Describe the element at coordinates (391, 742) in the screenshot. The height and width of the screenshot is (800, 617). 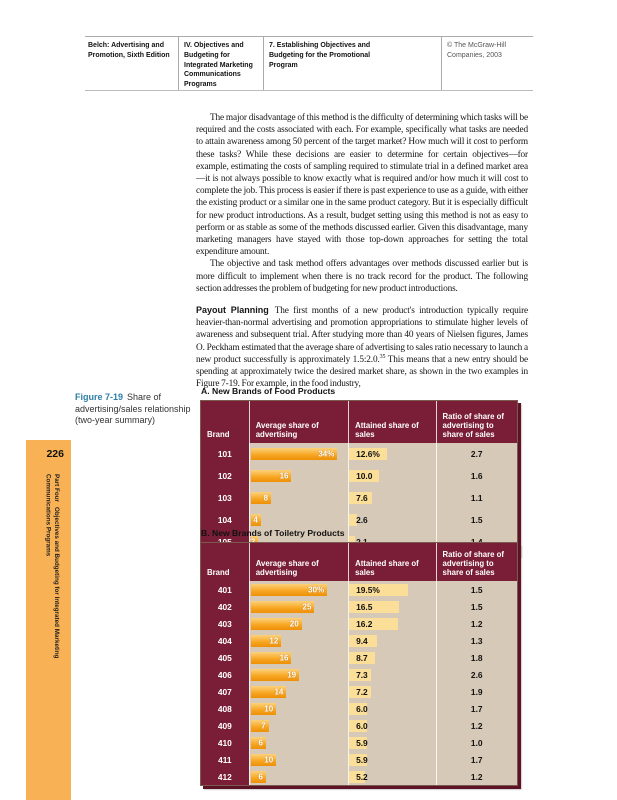
I see `attained-sales-cell: 5.9` at that location.